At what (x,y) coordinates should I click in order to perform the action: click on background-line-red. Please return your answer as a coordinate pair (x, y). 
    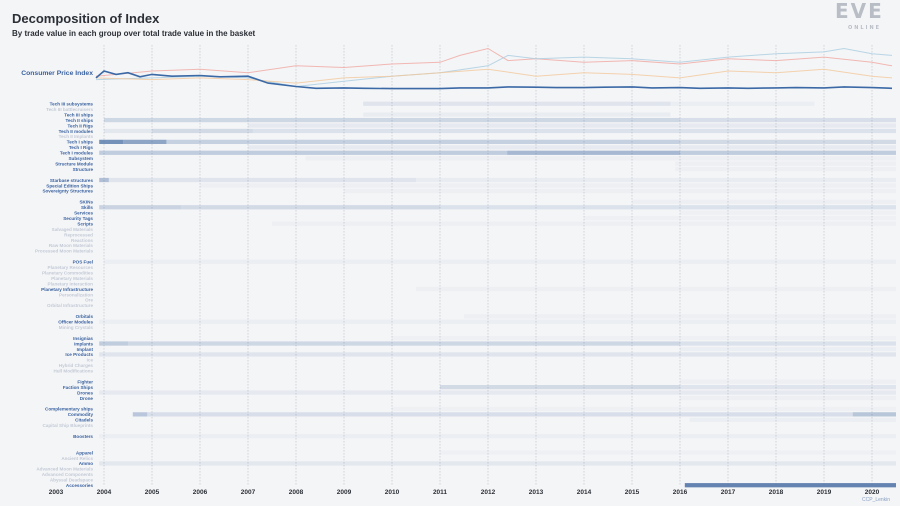
    Looking at the image, I should click on (494, 62).